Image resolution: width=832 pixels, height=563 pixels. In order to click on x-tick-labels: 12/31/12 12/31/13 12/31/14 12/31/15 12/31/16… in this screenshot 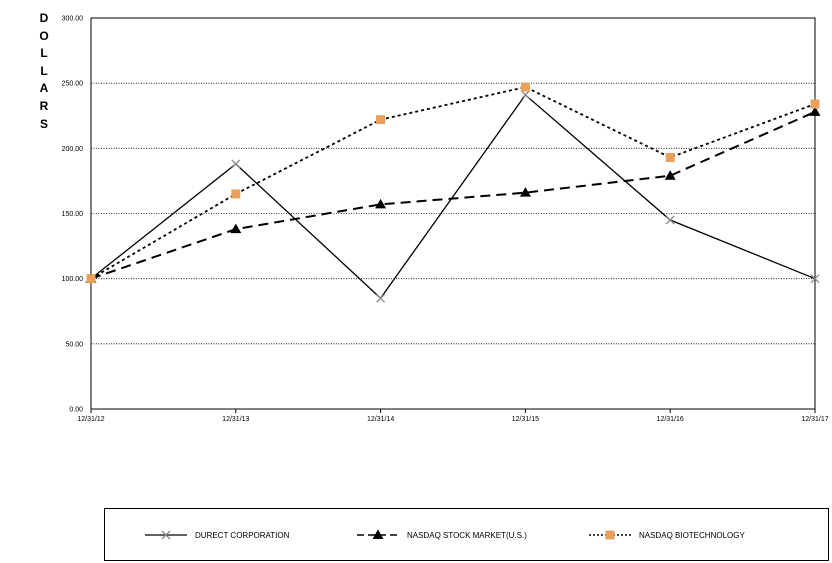, I will do `click(452, 419)`.